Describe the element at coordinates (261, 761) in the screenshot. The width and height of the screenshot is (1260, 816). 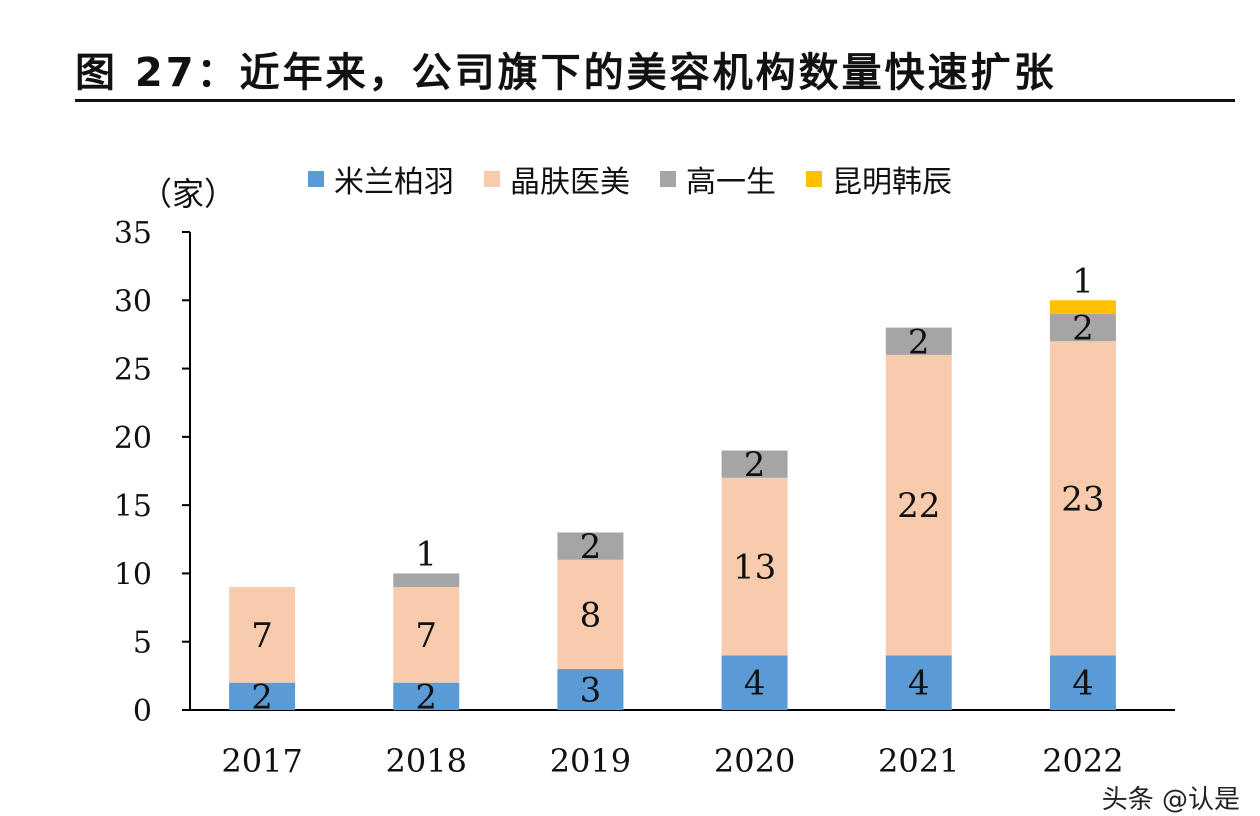
I see `x-tick-label: 2017` at that location.